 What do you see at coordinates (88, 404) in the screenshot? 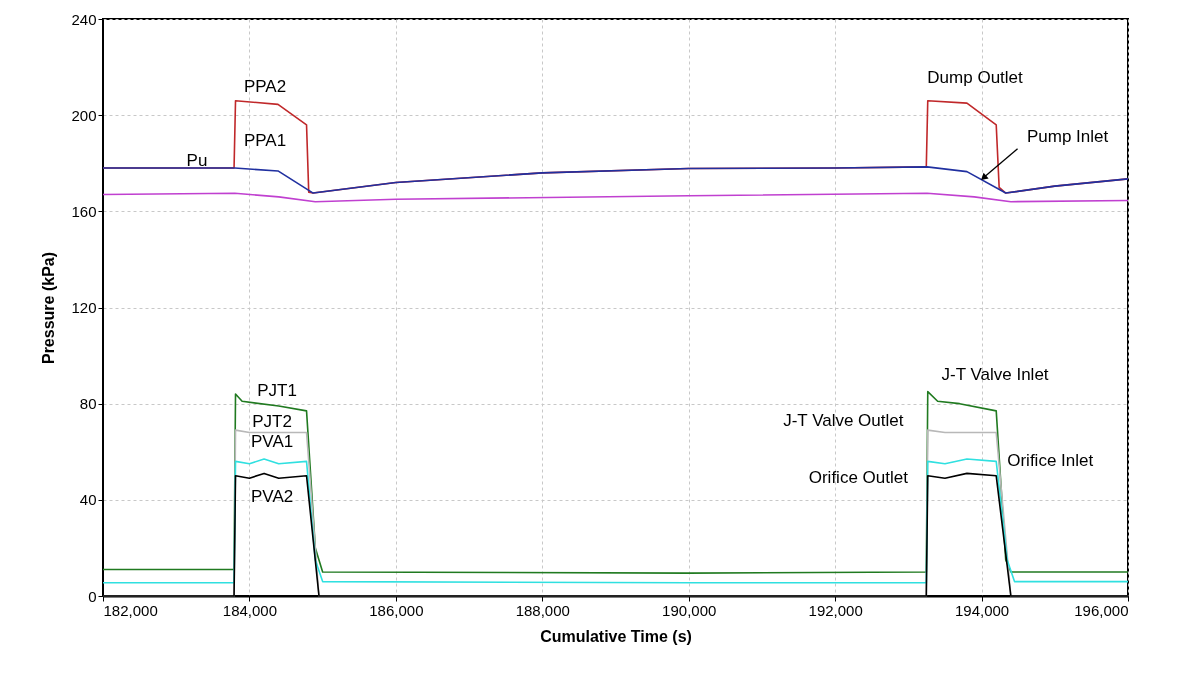
I see `y-tick-label: 80` at bounding box center [88, 404].